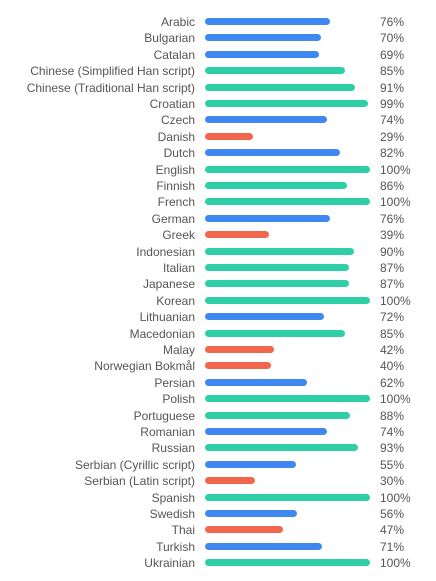 This screenshot has height=581, width=436. What do you see at coordinates (172, 104) in the screenshot?
I see `category-label: Croatian` at bounding box center [172, 104].